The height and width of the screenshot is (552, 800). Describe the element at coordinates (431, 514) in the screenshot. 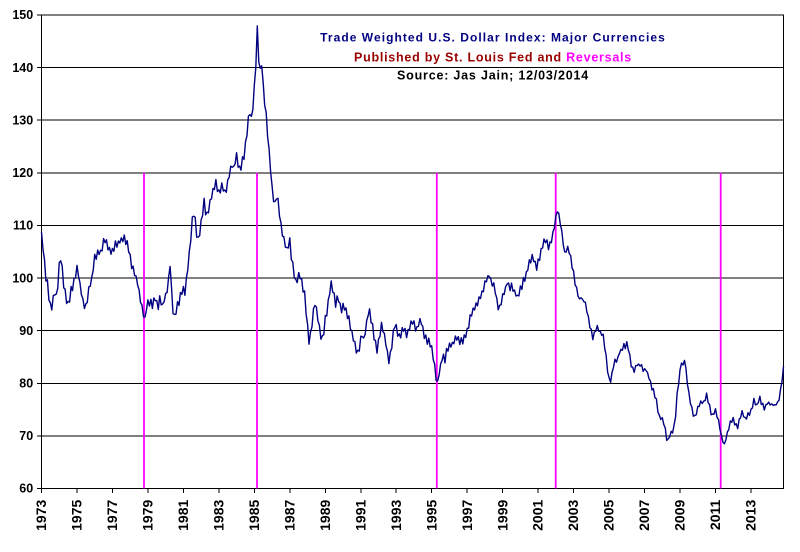

I see `svg-text: 1995` at that location.